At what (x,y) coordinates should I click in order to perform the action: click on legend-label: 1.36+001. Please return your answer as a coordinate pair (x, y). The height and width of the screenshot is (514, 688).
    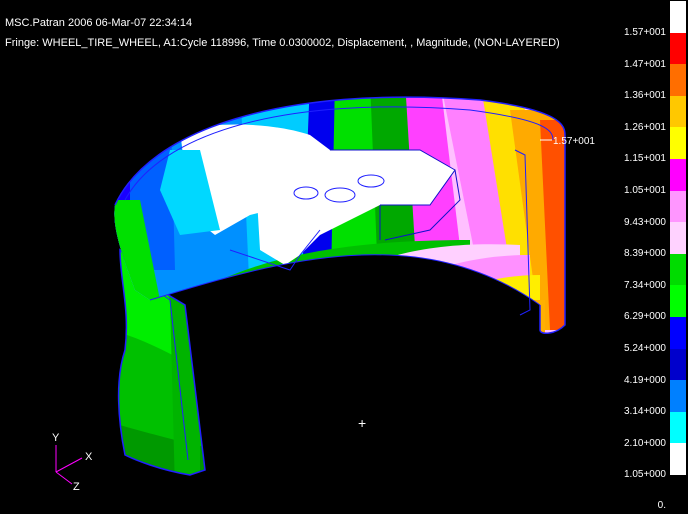
    Looking at the image, I should click on (645, 96).